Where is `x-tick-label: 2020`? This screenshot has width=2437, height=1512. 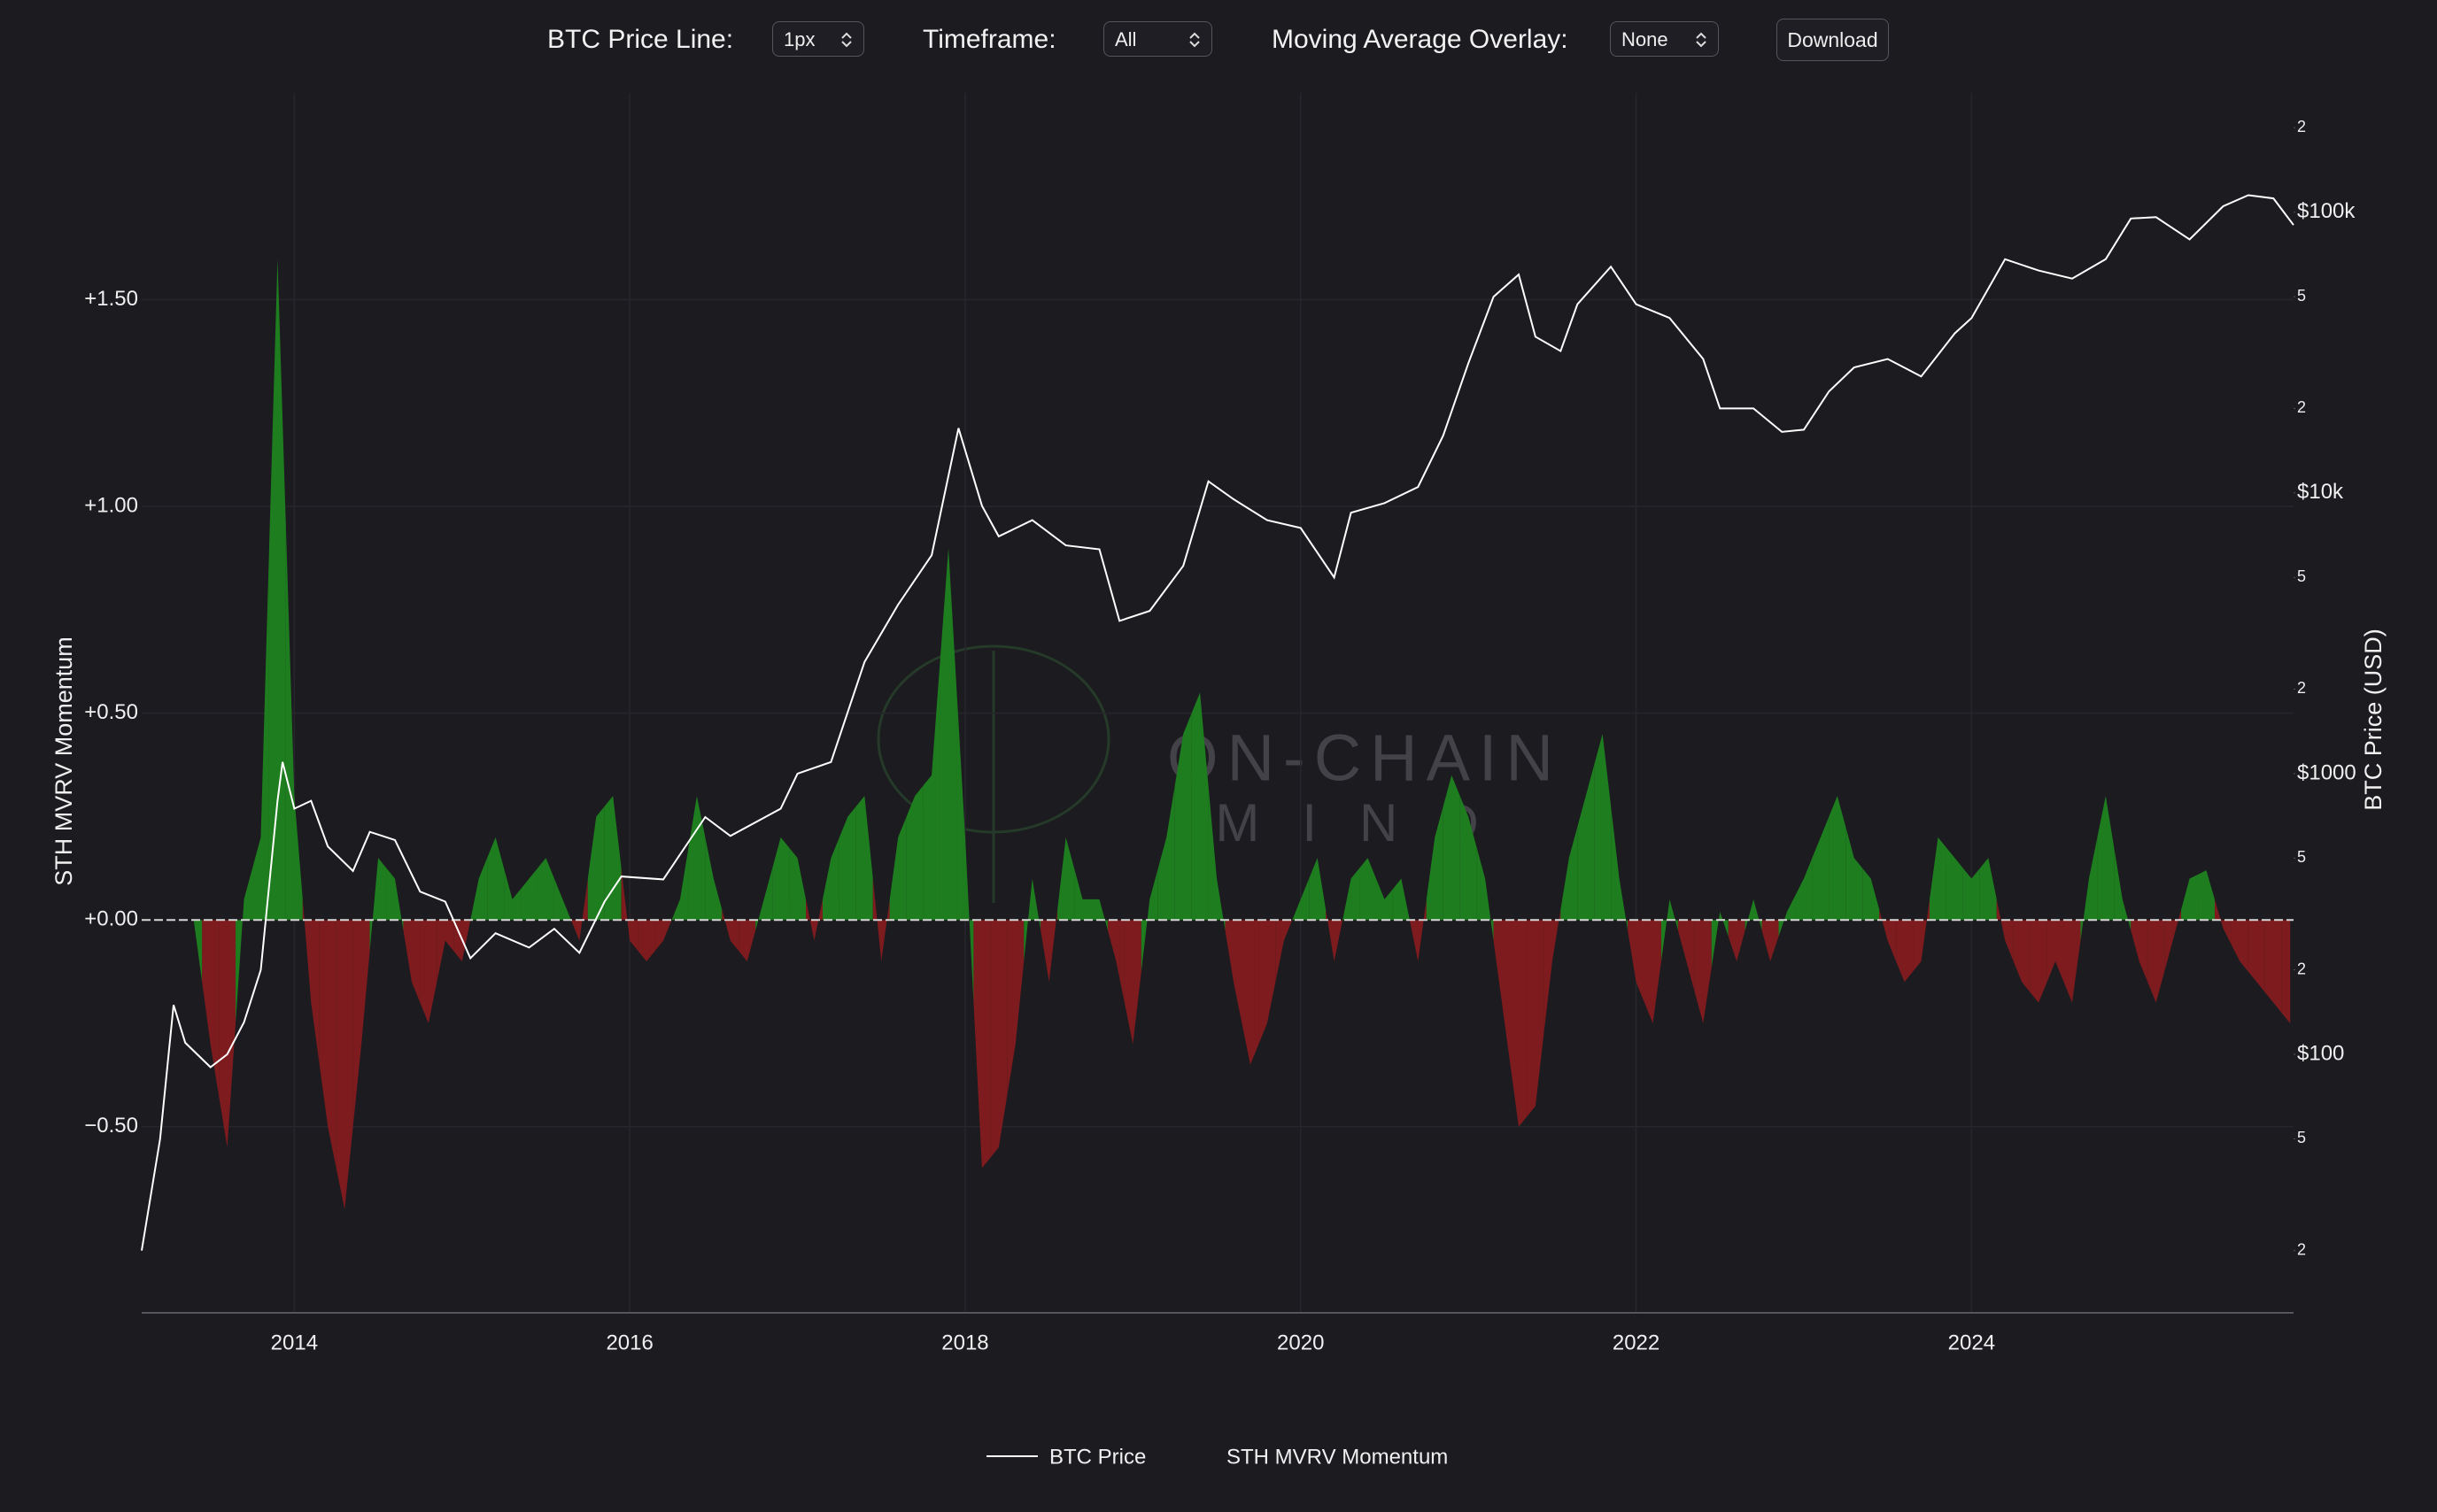
x-tick-label: 2020 is located at coordinates (1301, 1342).